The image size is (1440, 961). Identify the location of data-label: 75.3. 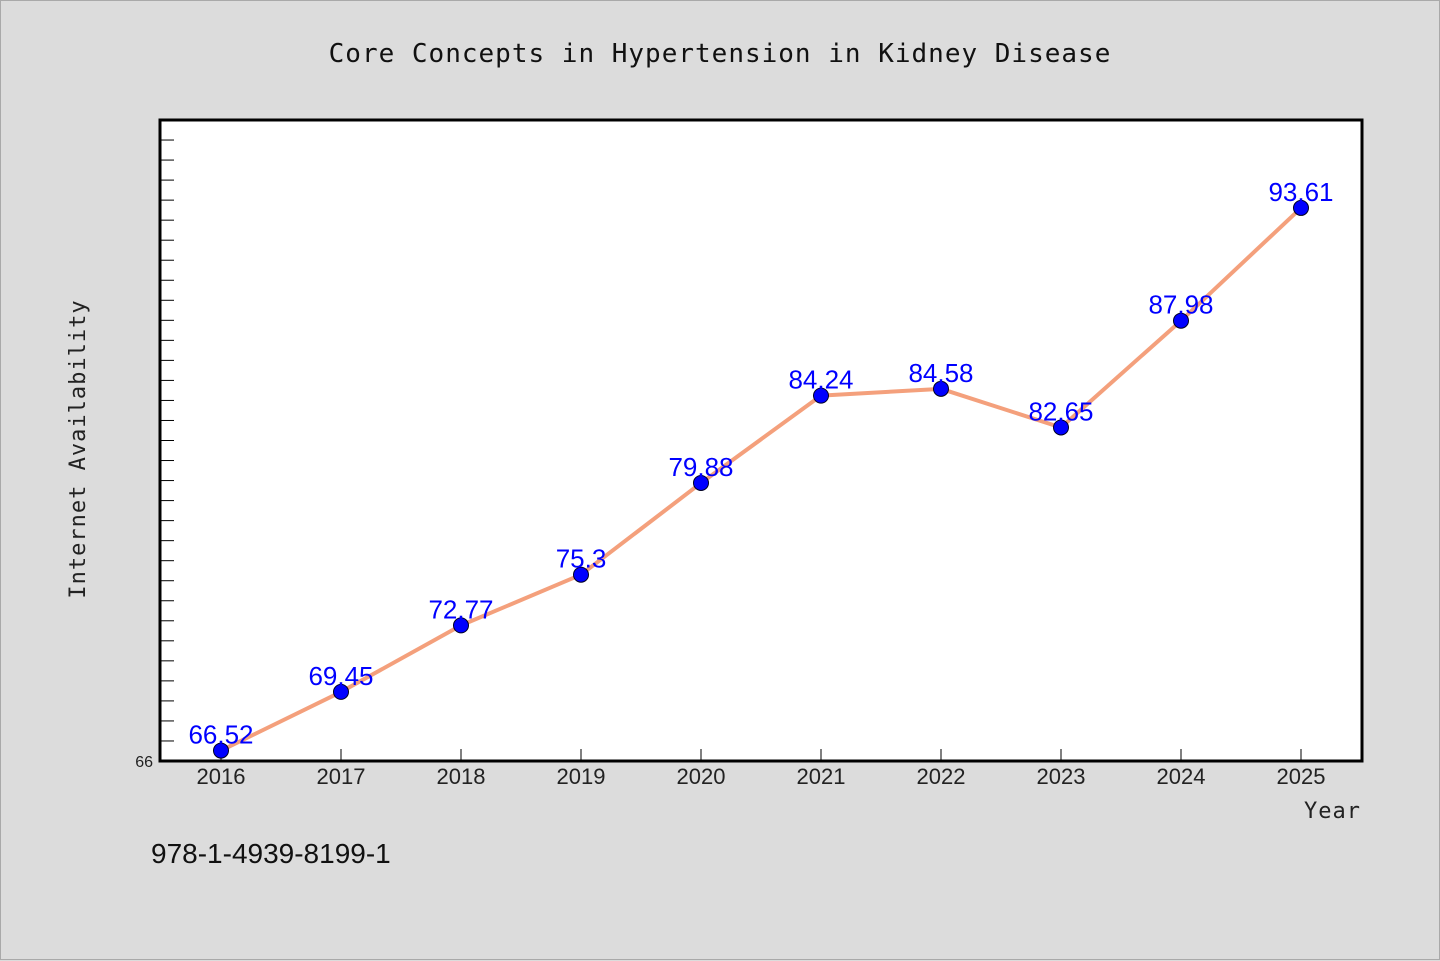
(581, 559).